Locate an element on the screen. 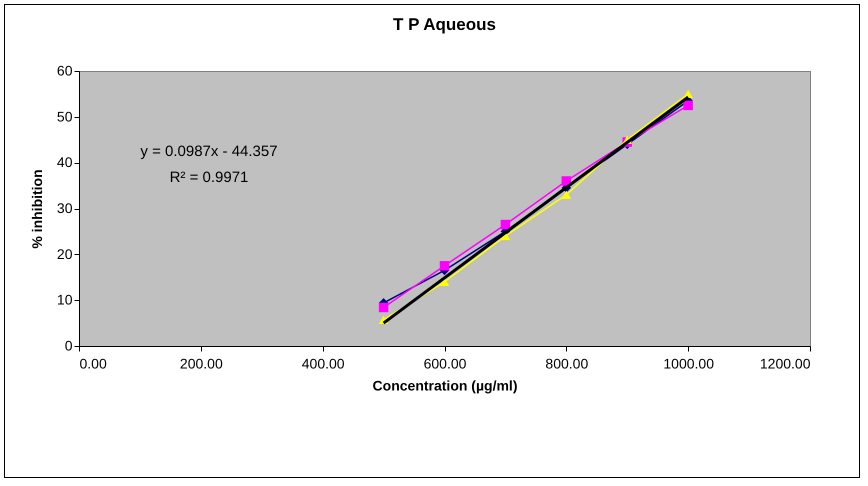 The height and width of the screenshot is (486, 868). annotation: y = 0.0987x - 44.357 is located at coordinates (209, 151).